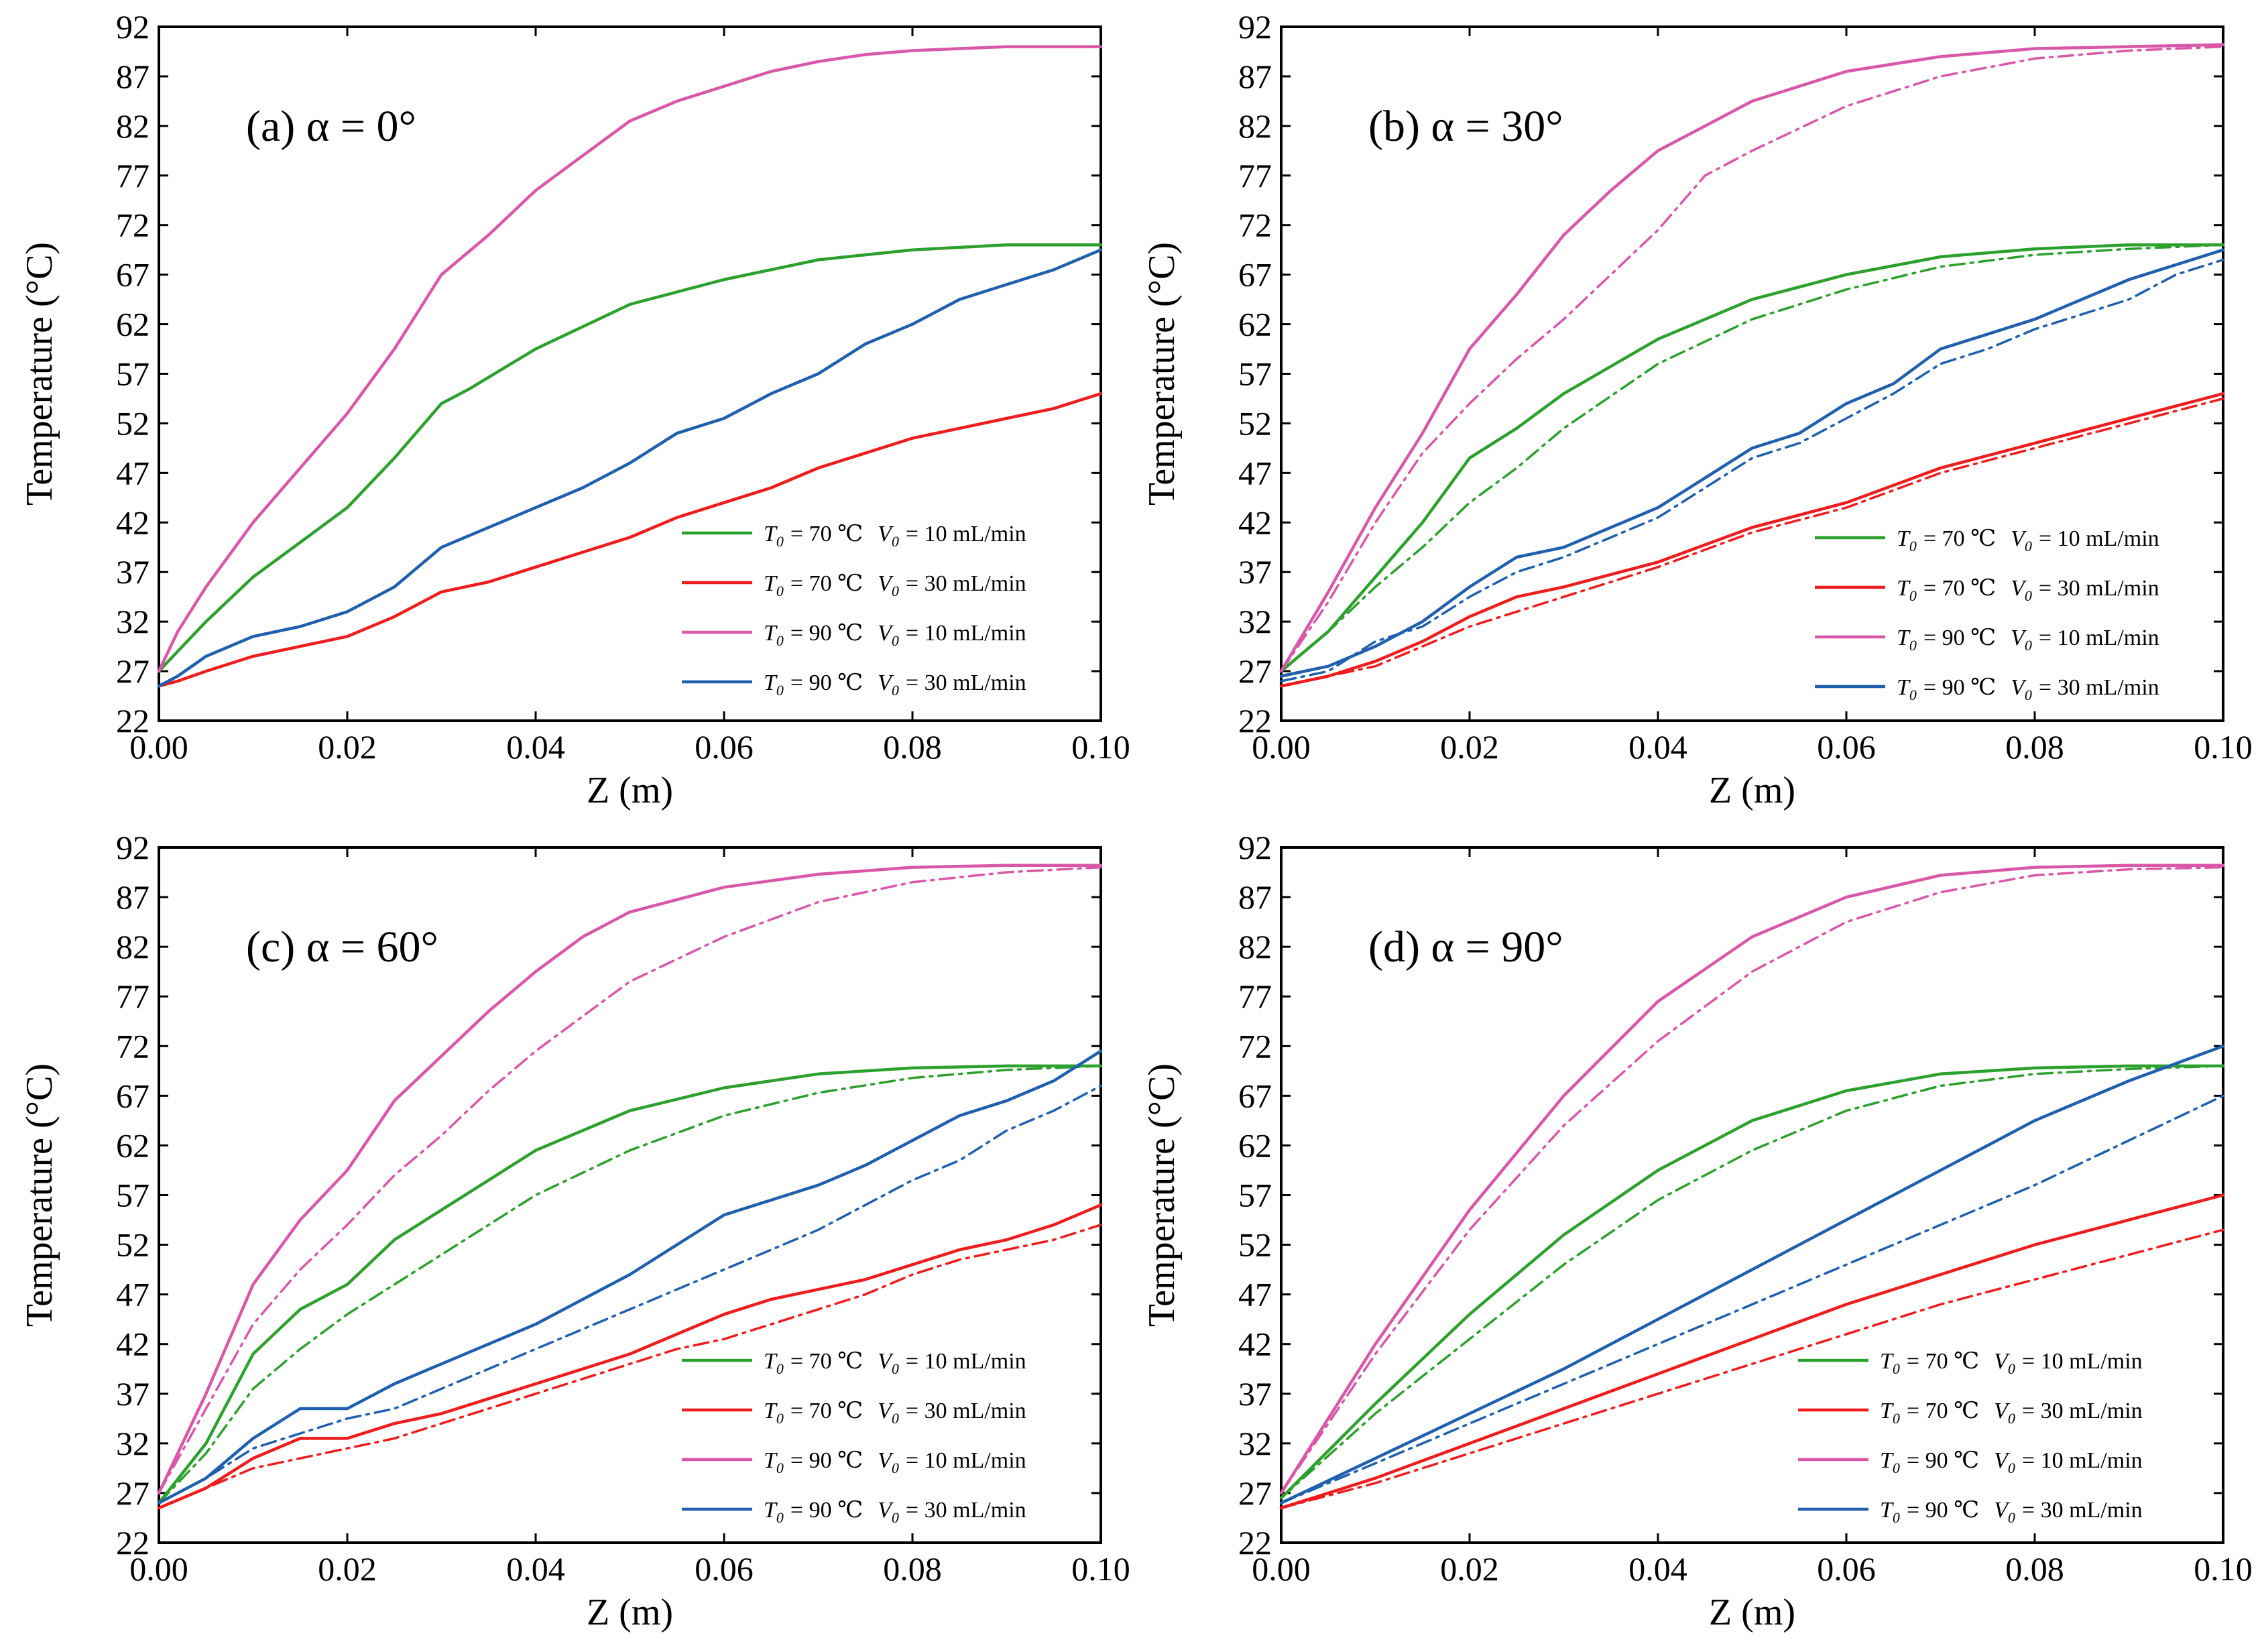 The image size is (2260, 1652). What do you see at coordinates (133, 1542) in the screenshot?
I see `y-tick-label: 22` at bounding box center [133, 1542].